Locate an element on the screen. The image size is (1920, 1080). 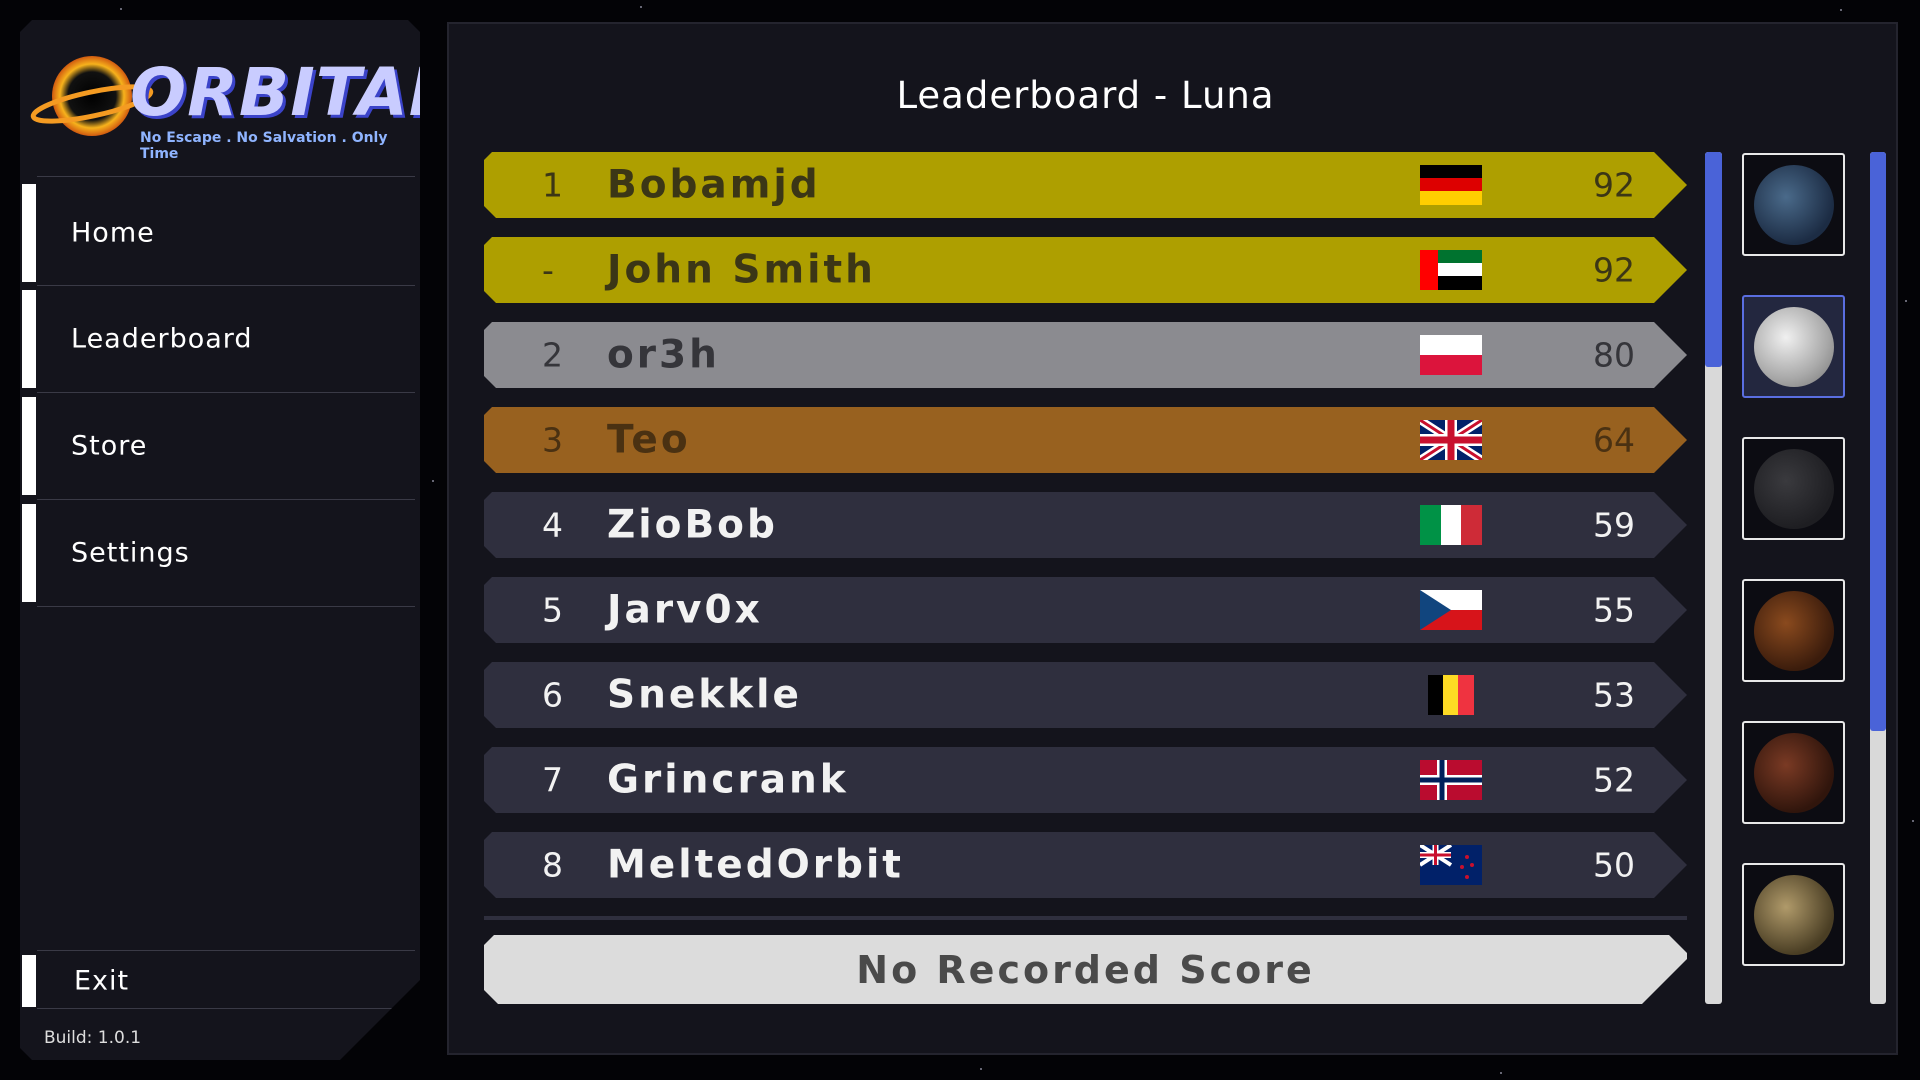
leaderboard-title: Leaderboard - Luna is located at coordinates (1085, 95).